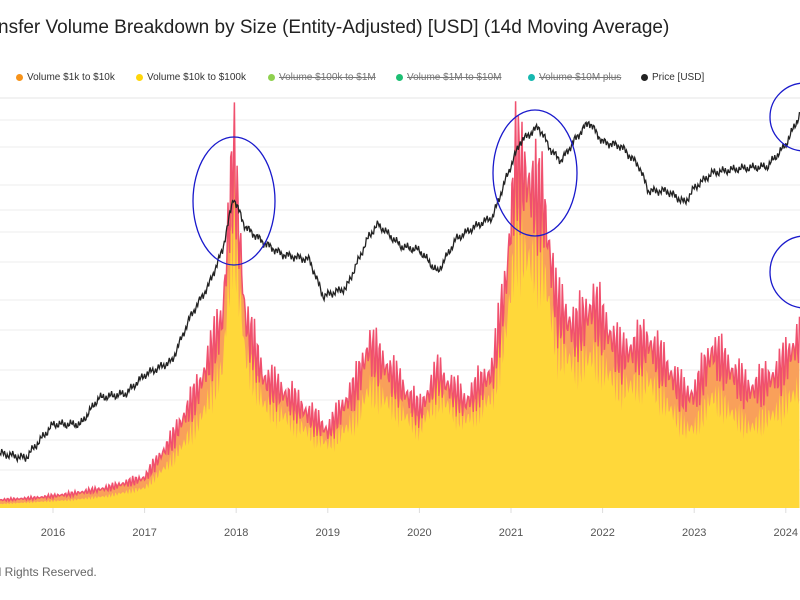 The height and width of the screenshot is (600, 800). Describe the element at coordinates (196, 77) in the screenshot. I see `legend-label: Volume $10k to $100k` at that location.